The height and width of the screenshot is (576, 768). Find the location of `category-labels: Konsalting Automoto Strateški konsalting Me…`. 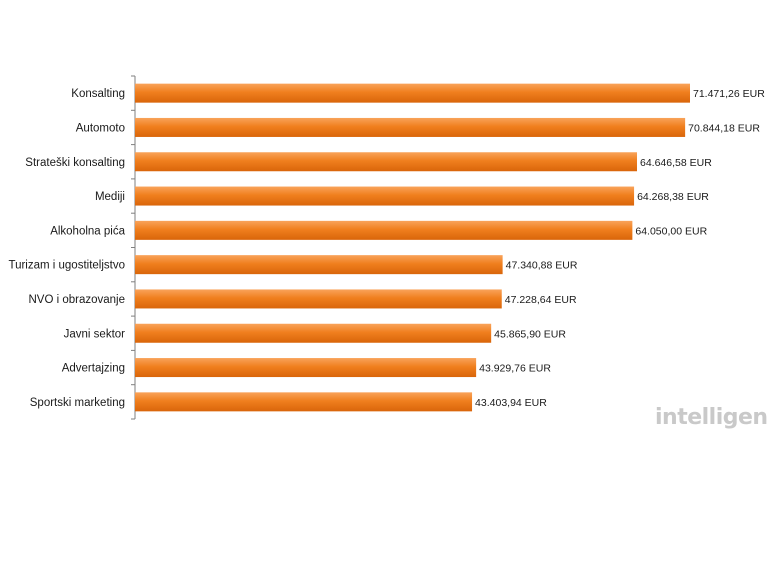

category-labels: Konsalting Automoto Strateški konsalting Me… is located at coordinates (66, 248).